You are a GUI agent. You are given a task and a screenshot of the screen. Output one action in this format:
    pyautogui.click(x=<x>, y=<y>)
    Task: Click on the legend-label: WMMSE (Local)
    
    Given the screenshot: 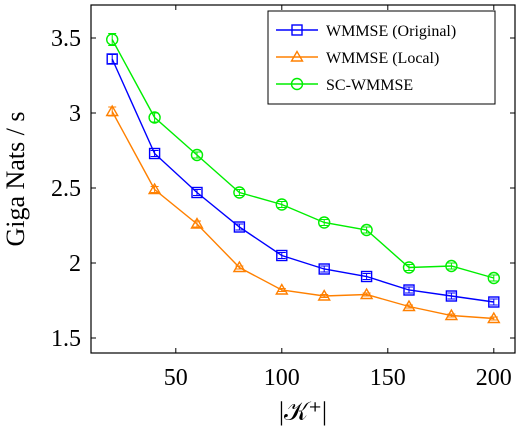 What is the action you would take?
    pyautogui.click(x=382, y=58)
    